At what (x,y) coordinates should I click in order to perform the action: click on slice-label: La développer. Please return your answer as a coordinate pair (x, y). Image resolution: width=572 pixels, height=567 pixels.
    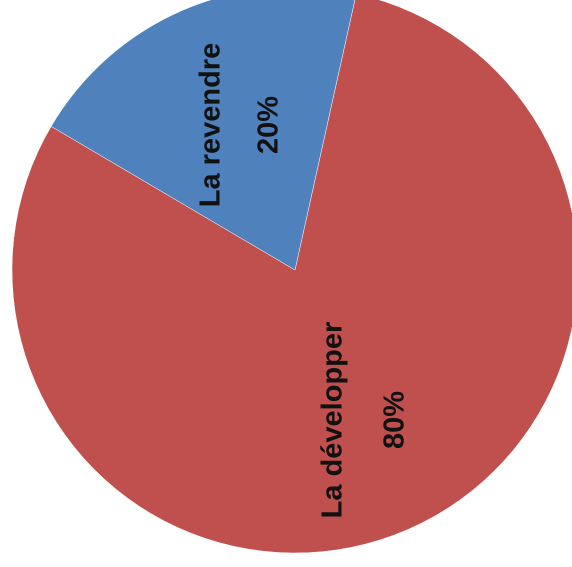
    Looking at the image, I should click on (333, 420).